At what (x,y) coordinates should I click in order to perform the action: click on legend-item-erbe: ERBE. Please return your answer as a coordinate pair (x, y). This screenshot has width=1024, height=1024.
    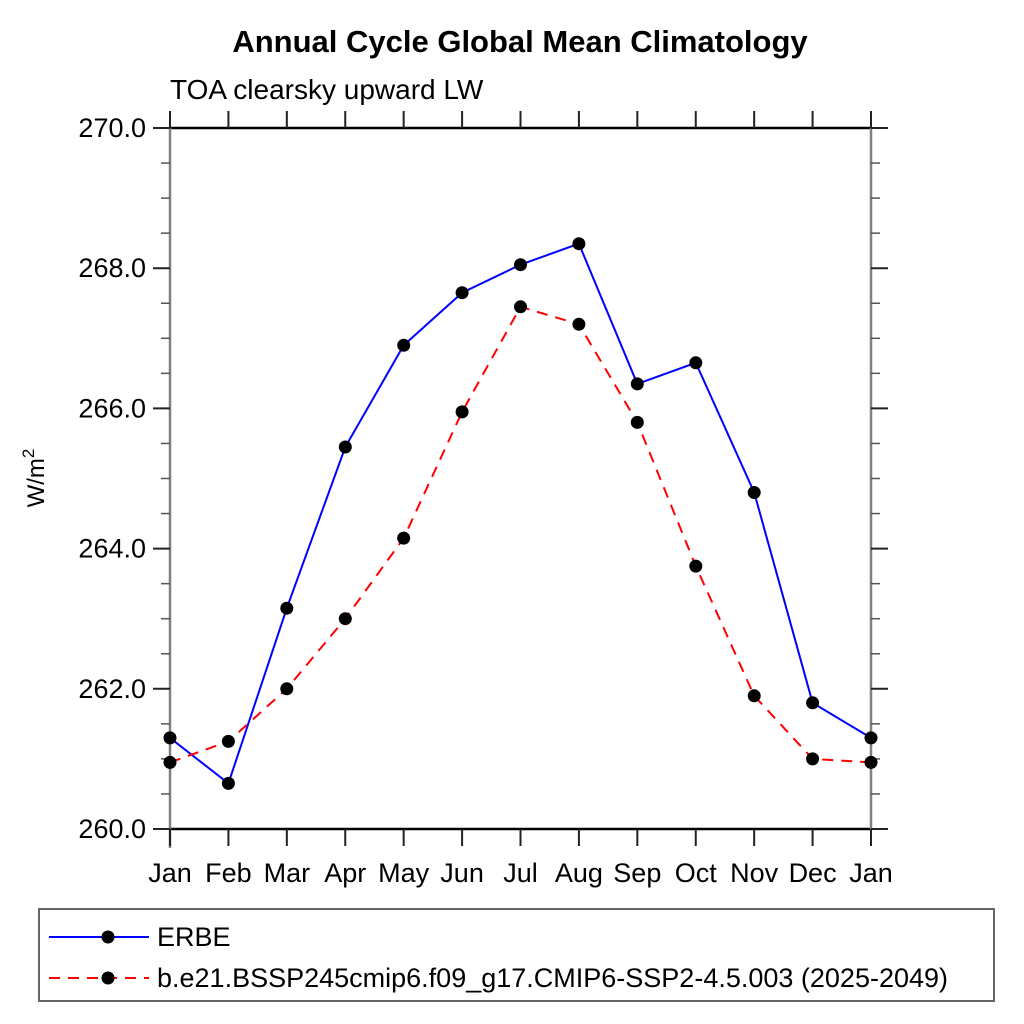
    Looking at the image, I should click on (139, 937).